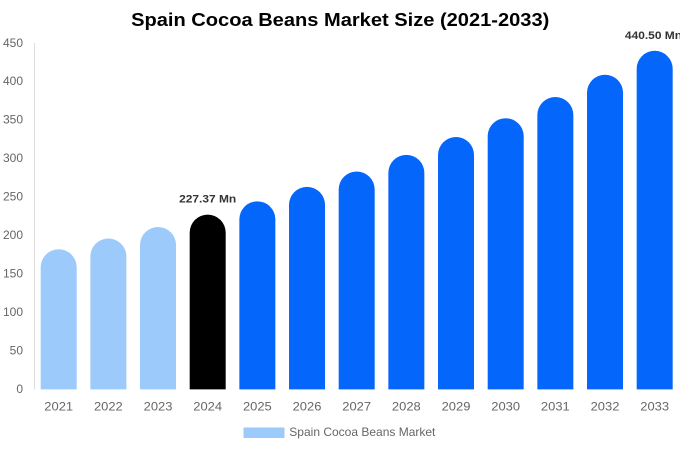 The image size is (680, 450). Describe the element at coordinates (13, 81) in the screenshot. I see `svg-text: 400` at that location.